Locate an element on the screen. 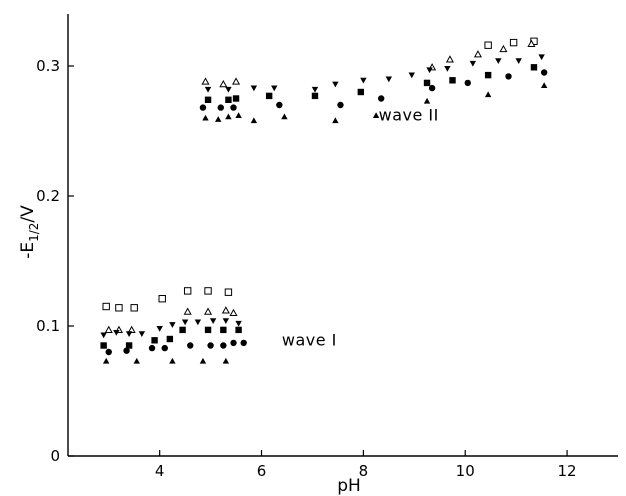  x-tick-label: 4 is located at coordinates (160, 471).